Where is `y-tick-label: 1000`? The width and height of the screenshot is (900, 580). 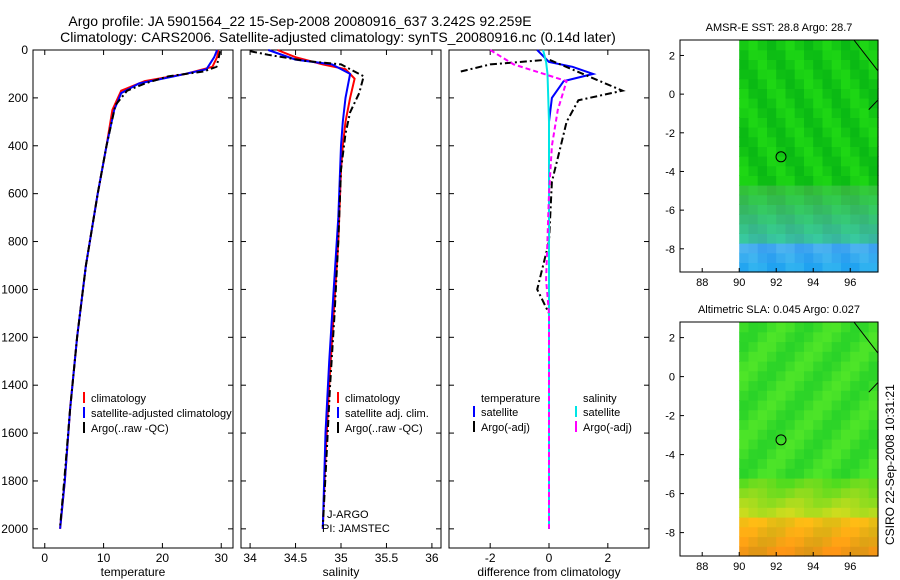 y-tick-label: 1000 is located at coordinates (14, 289).